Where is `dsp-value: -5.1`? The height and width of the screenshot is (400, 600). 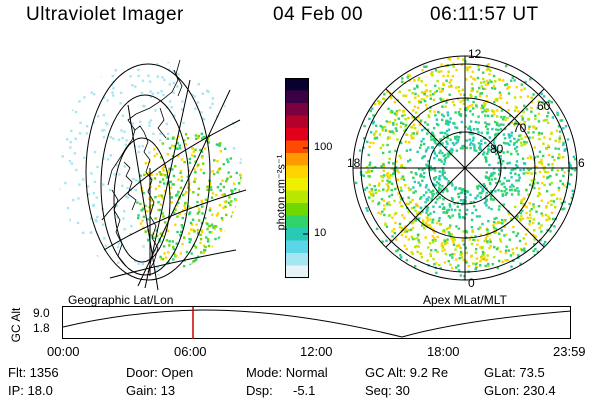
dsp-value: -5.1 is located at coordinates (304, 390).